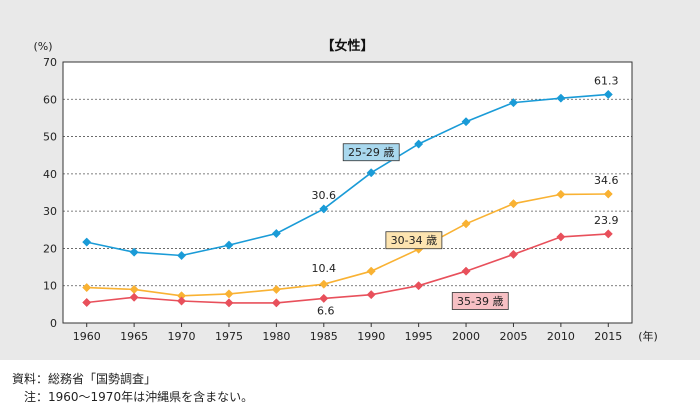  Describe the element at coordinates (50, 62) in the screenshot. I see `y-tick-label: 70` at that location.